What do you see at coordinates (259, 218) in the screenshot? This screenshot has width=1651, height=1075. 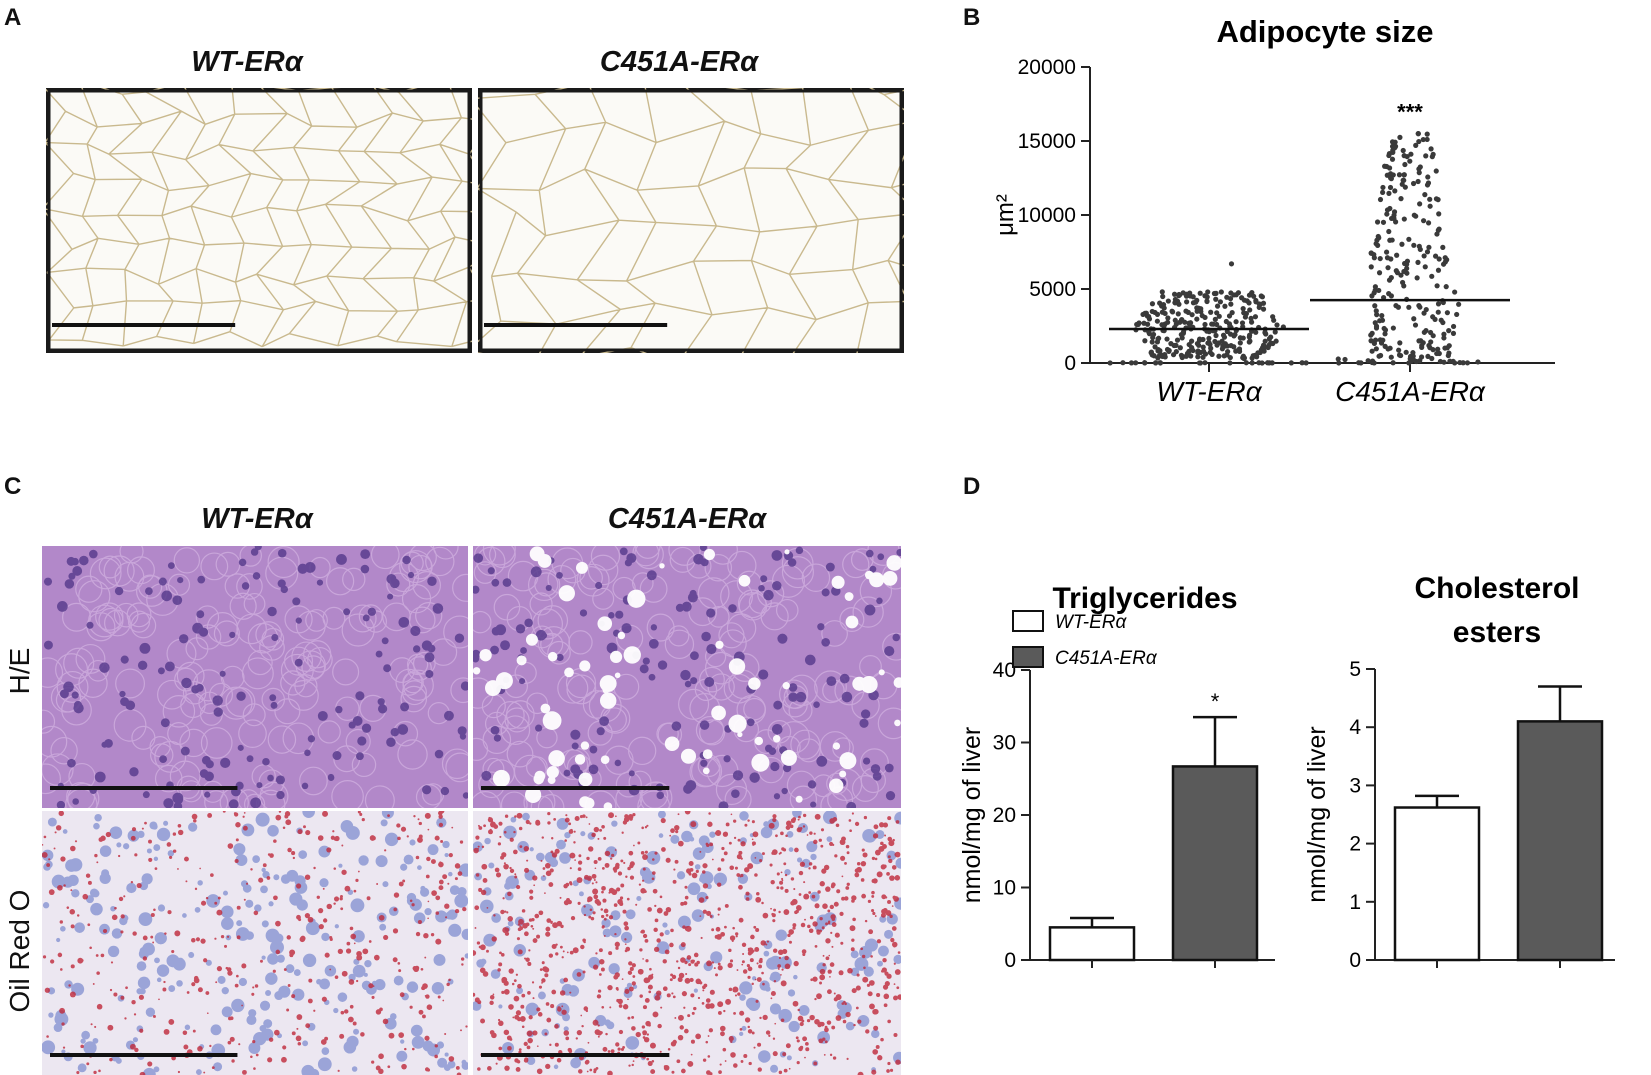 I see `adipocyte-membranes` at bounding box center [259, 218].